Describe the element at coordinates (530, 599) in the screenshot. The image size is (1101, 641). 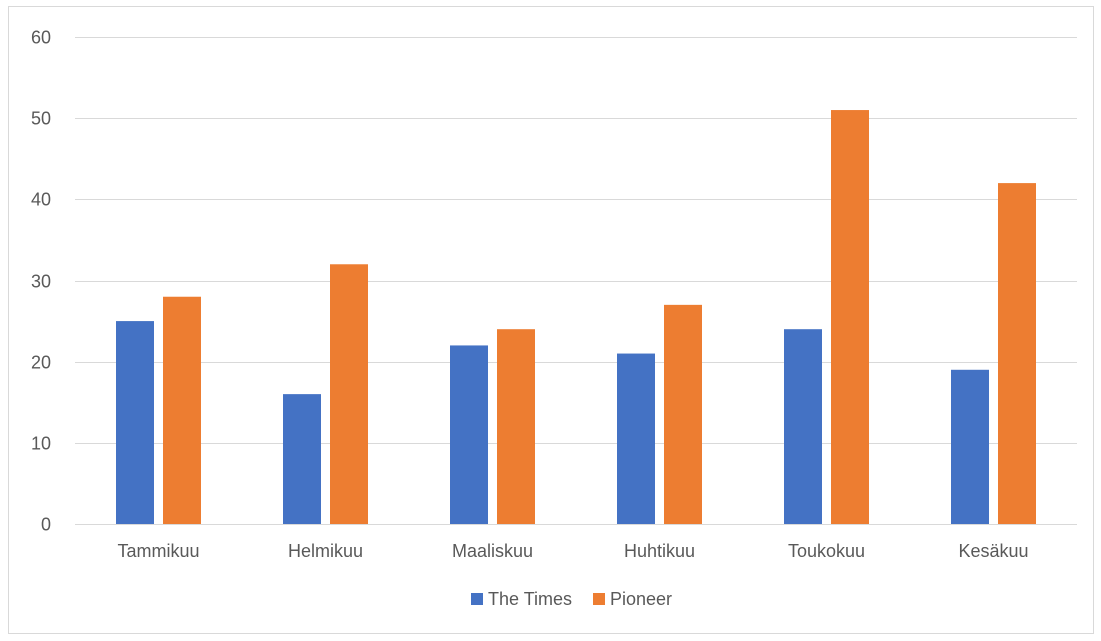
I see `legend-label-the-times: The Times` at that location.